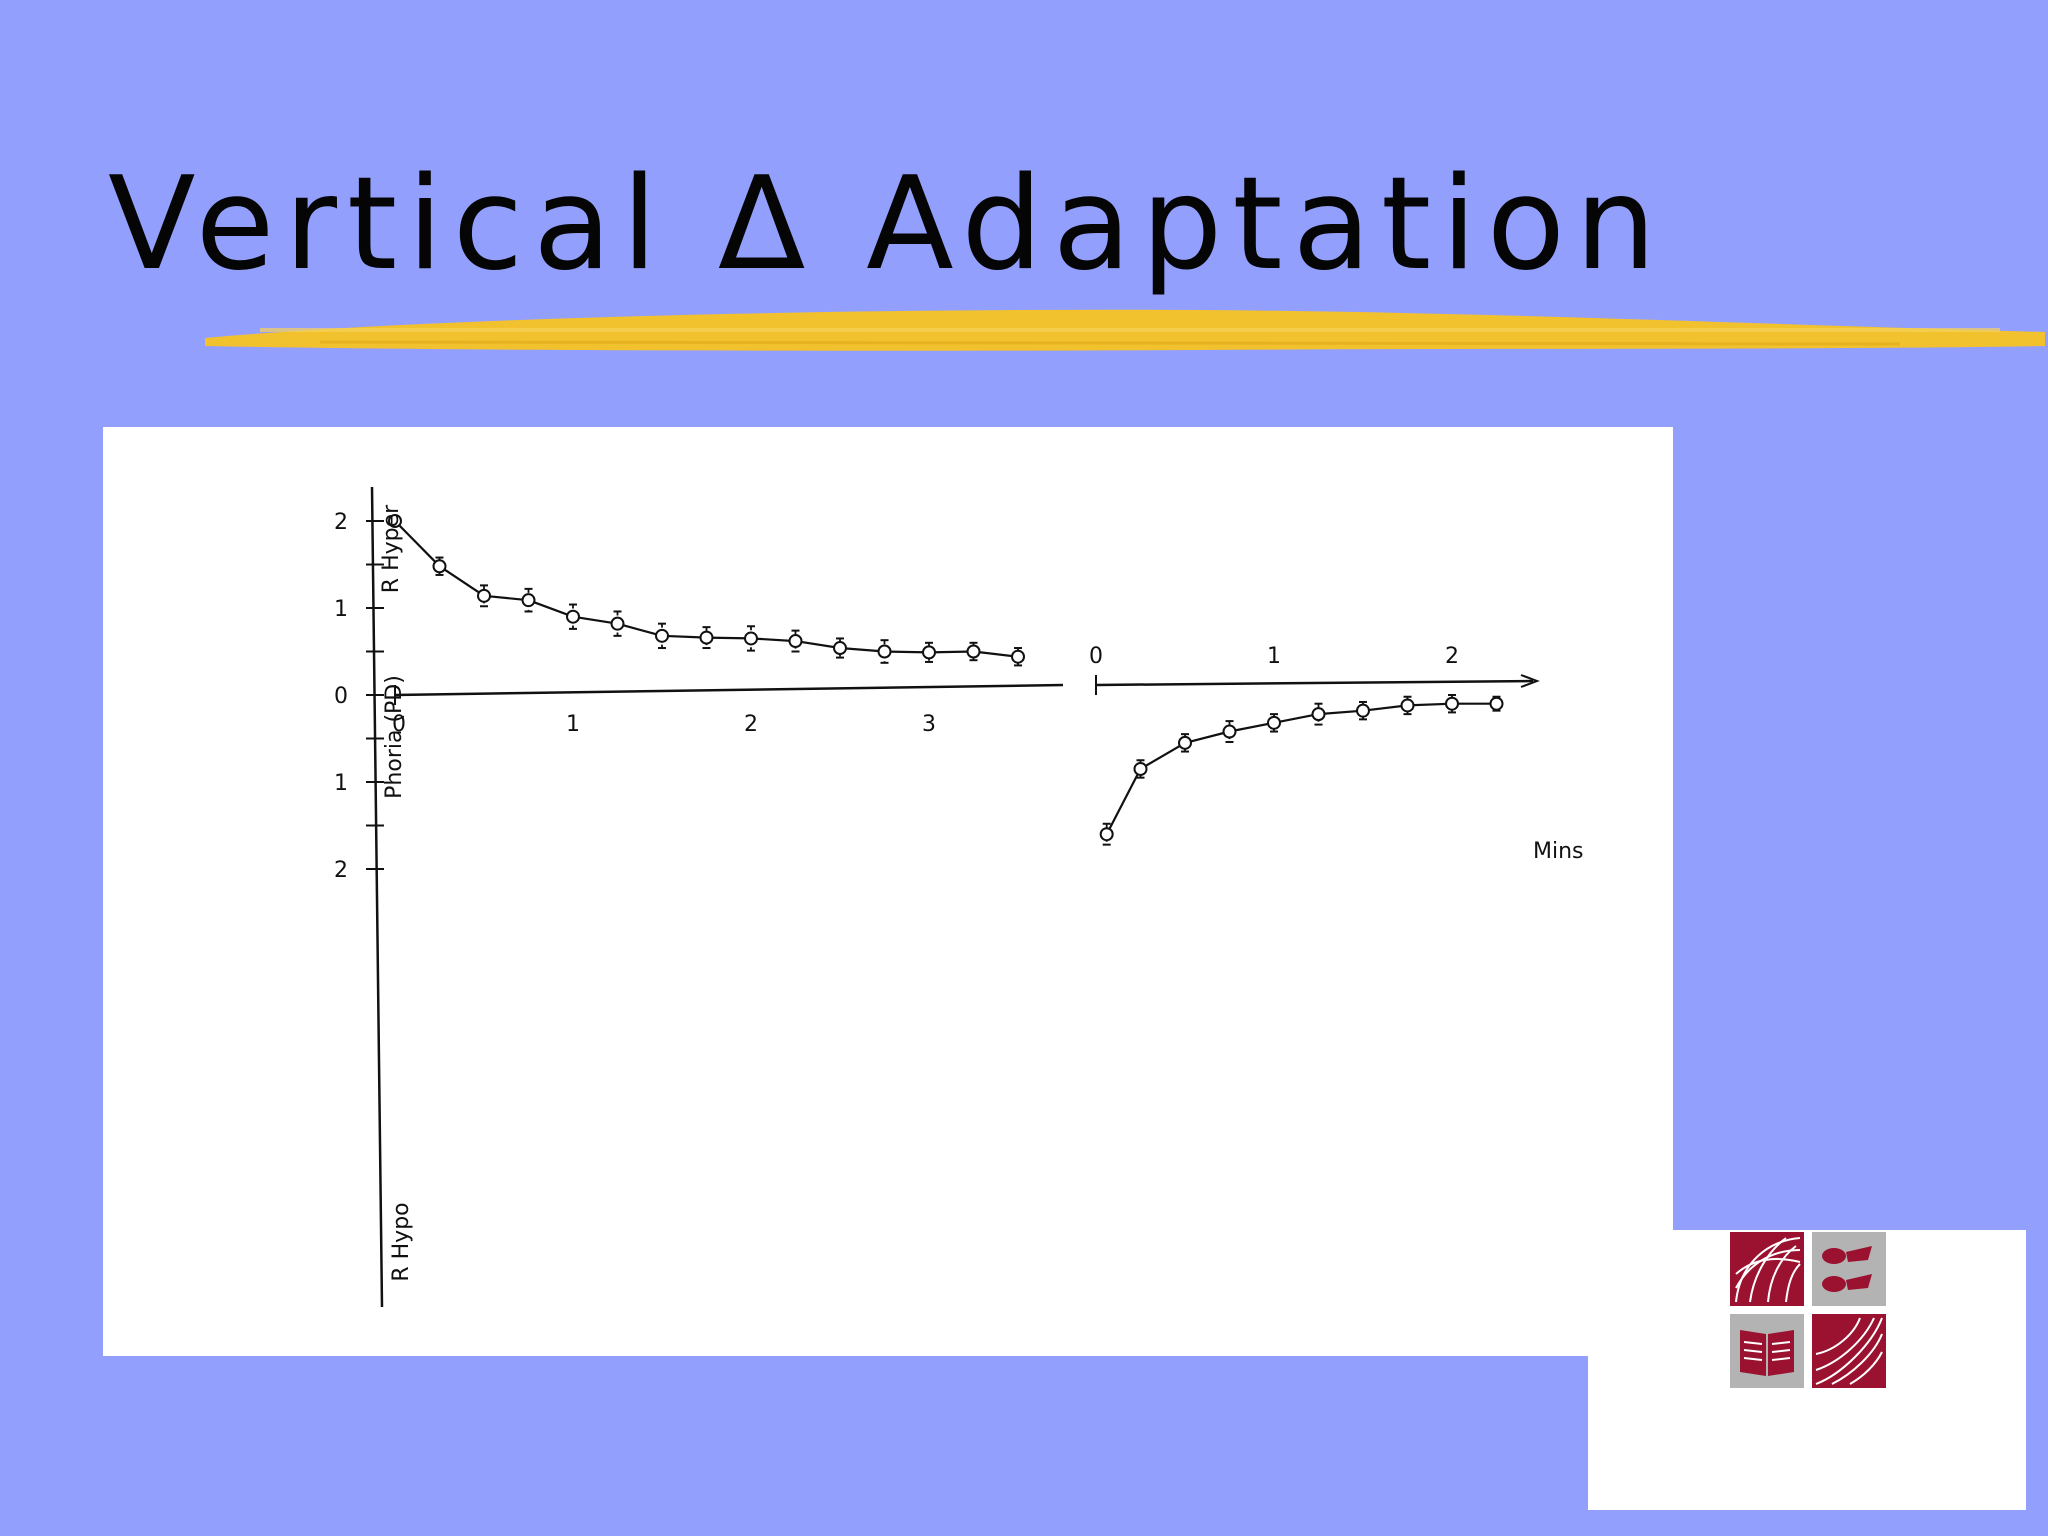  I want to click on x-axis-arrow, so click(1530, 681).